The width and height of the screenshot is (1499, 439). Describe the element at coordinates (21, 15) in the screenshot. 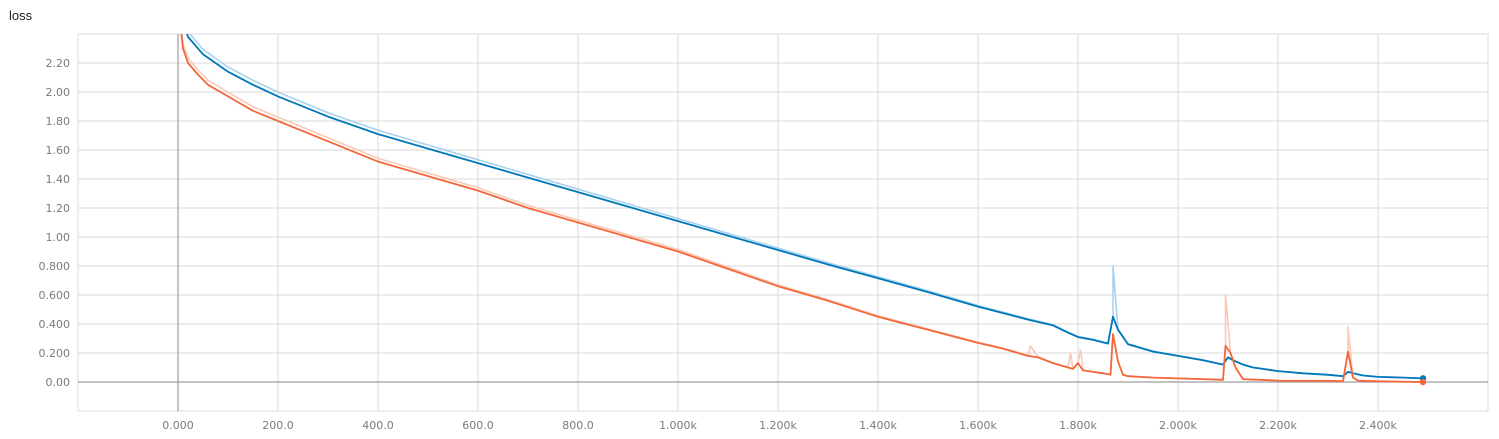

I see `chart-title: loss` at that location.